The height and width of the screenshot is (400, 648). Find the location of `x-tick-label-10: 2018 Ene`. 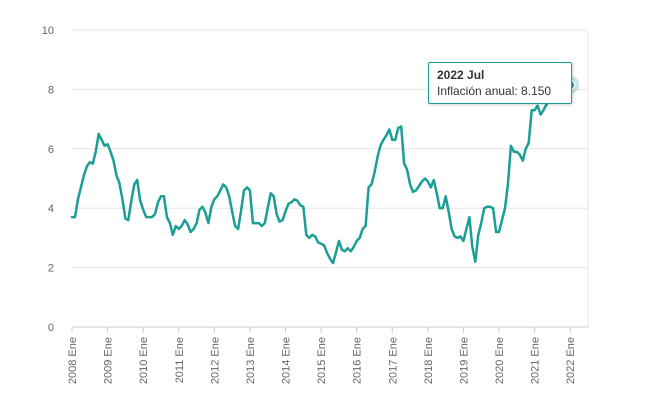

x-tick-label-10: 2018 Ene is located at coordinates (429, 360).